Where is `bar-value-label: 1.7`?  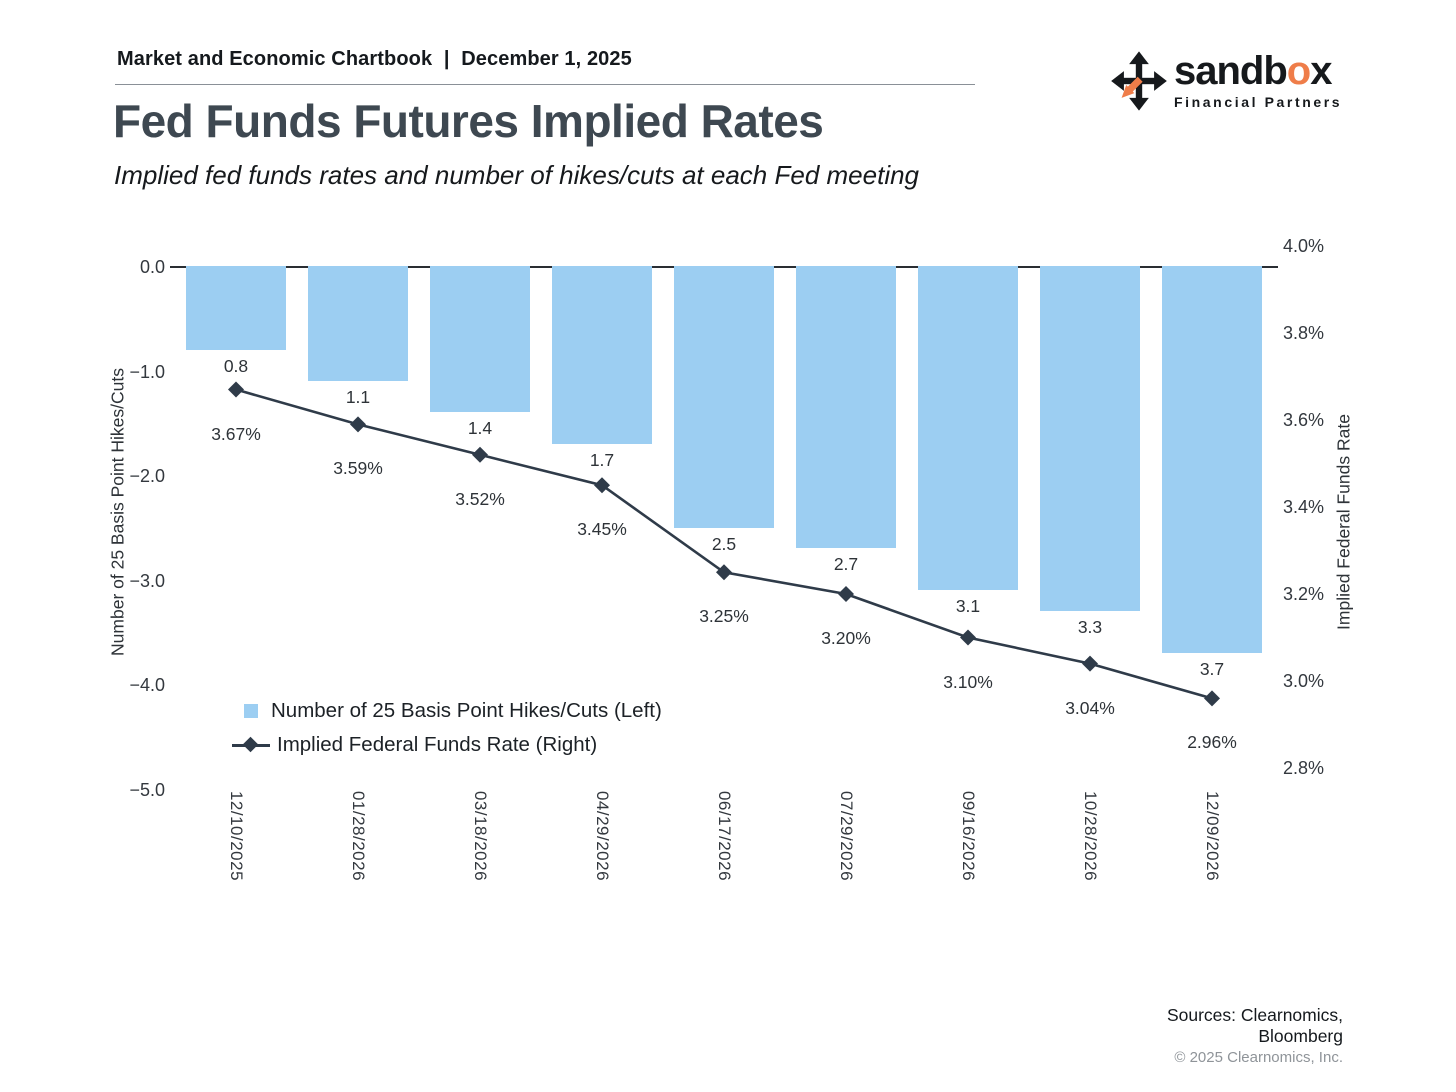
bar-value-label: 1.7 is located at coordinates (602, 459).